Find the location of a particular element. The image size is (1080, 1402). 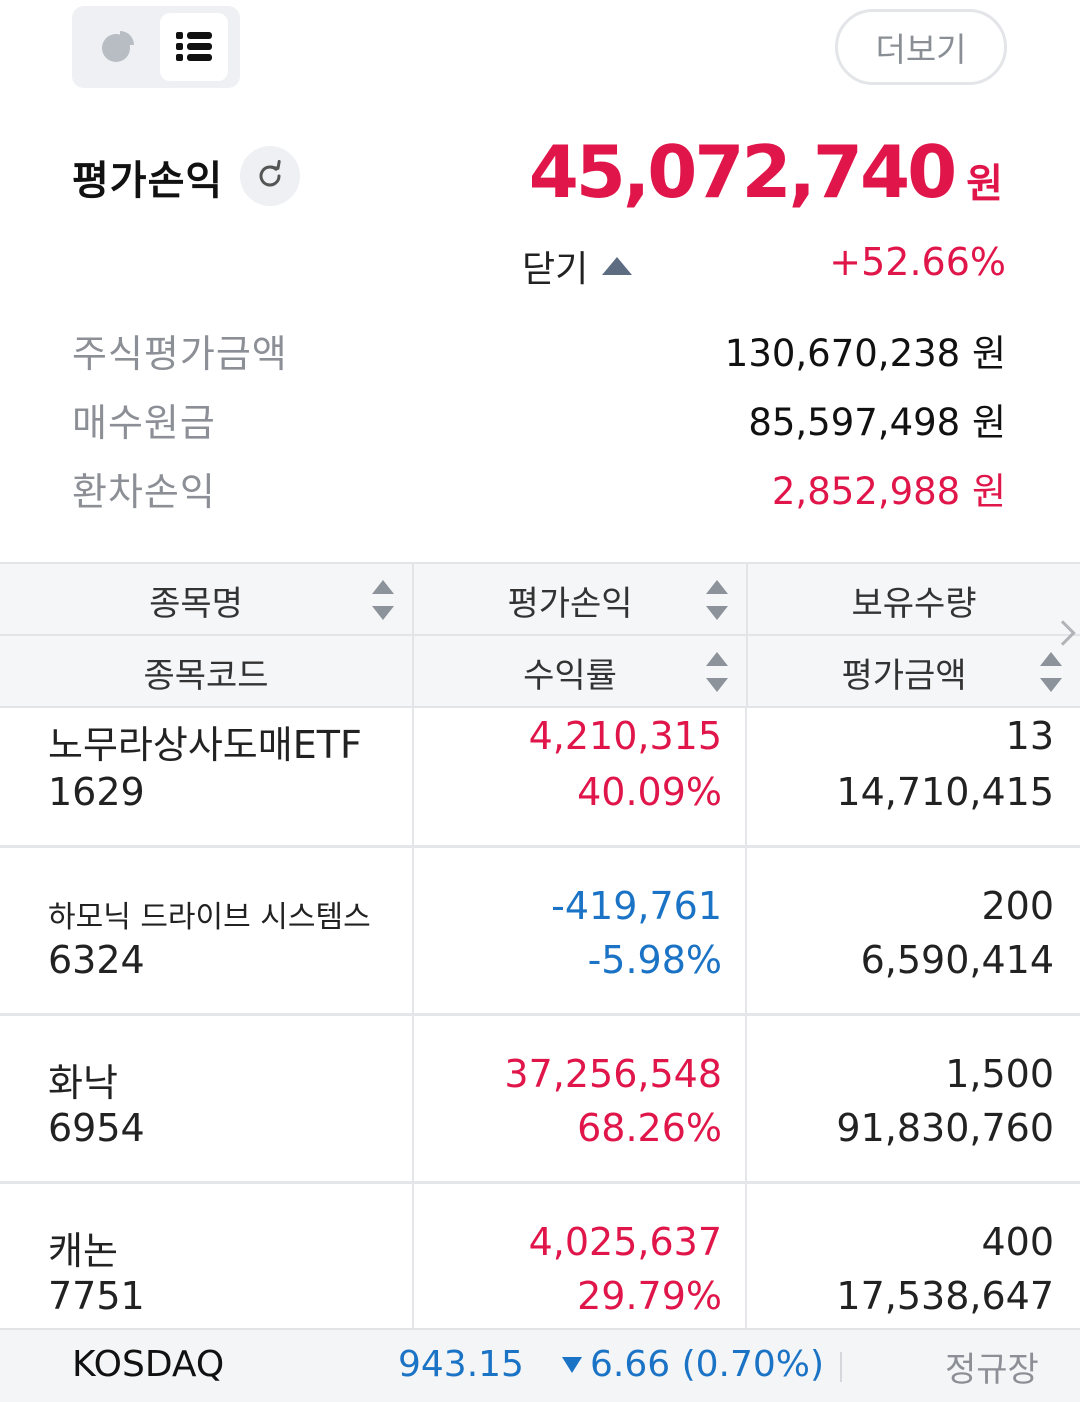

pie-chart-icon is located at coordinates (118, 46).